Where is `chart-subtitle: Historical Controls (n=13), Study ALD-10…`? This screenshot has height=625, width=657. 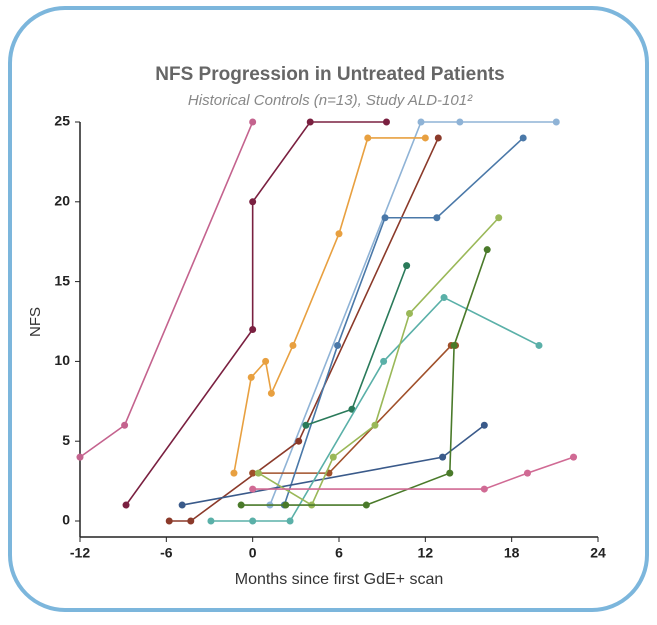 chart-subtitle: Historical Controls (n=13), Study ALD-10… is located at coordinates (330, 100).